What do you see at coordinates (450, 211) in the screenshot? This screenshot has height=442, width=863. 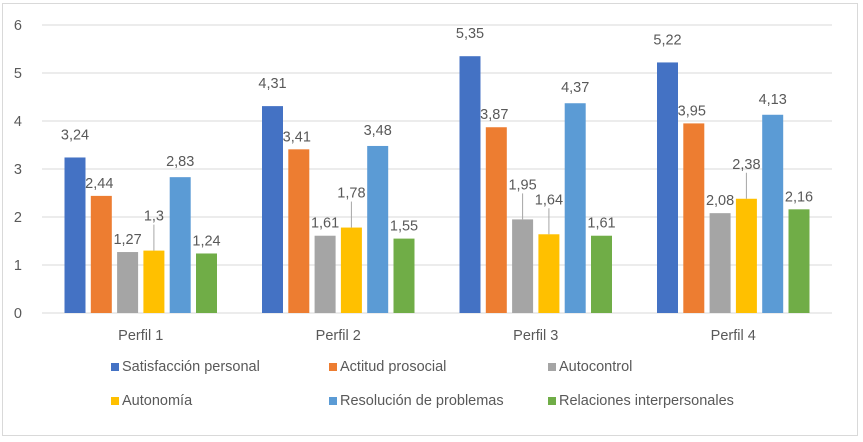 I see `leader-lines` at bounding box center [450, 211].